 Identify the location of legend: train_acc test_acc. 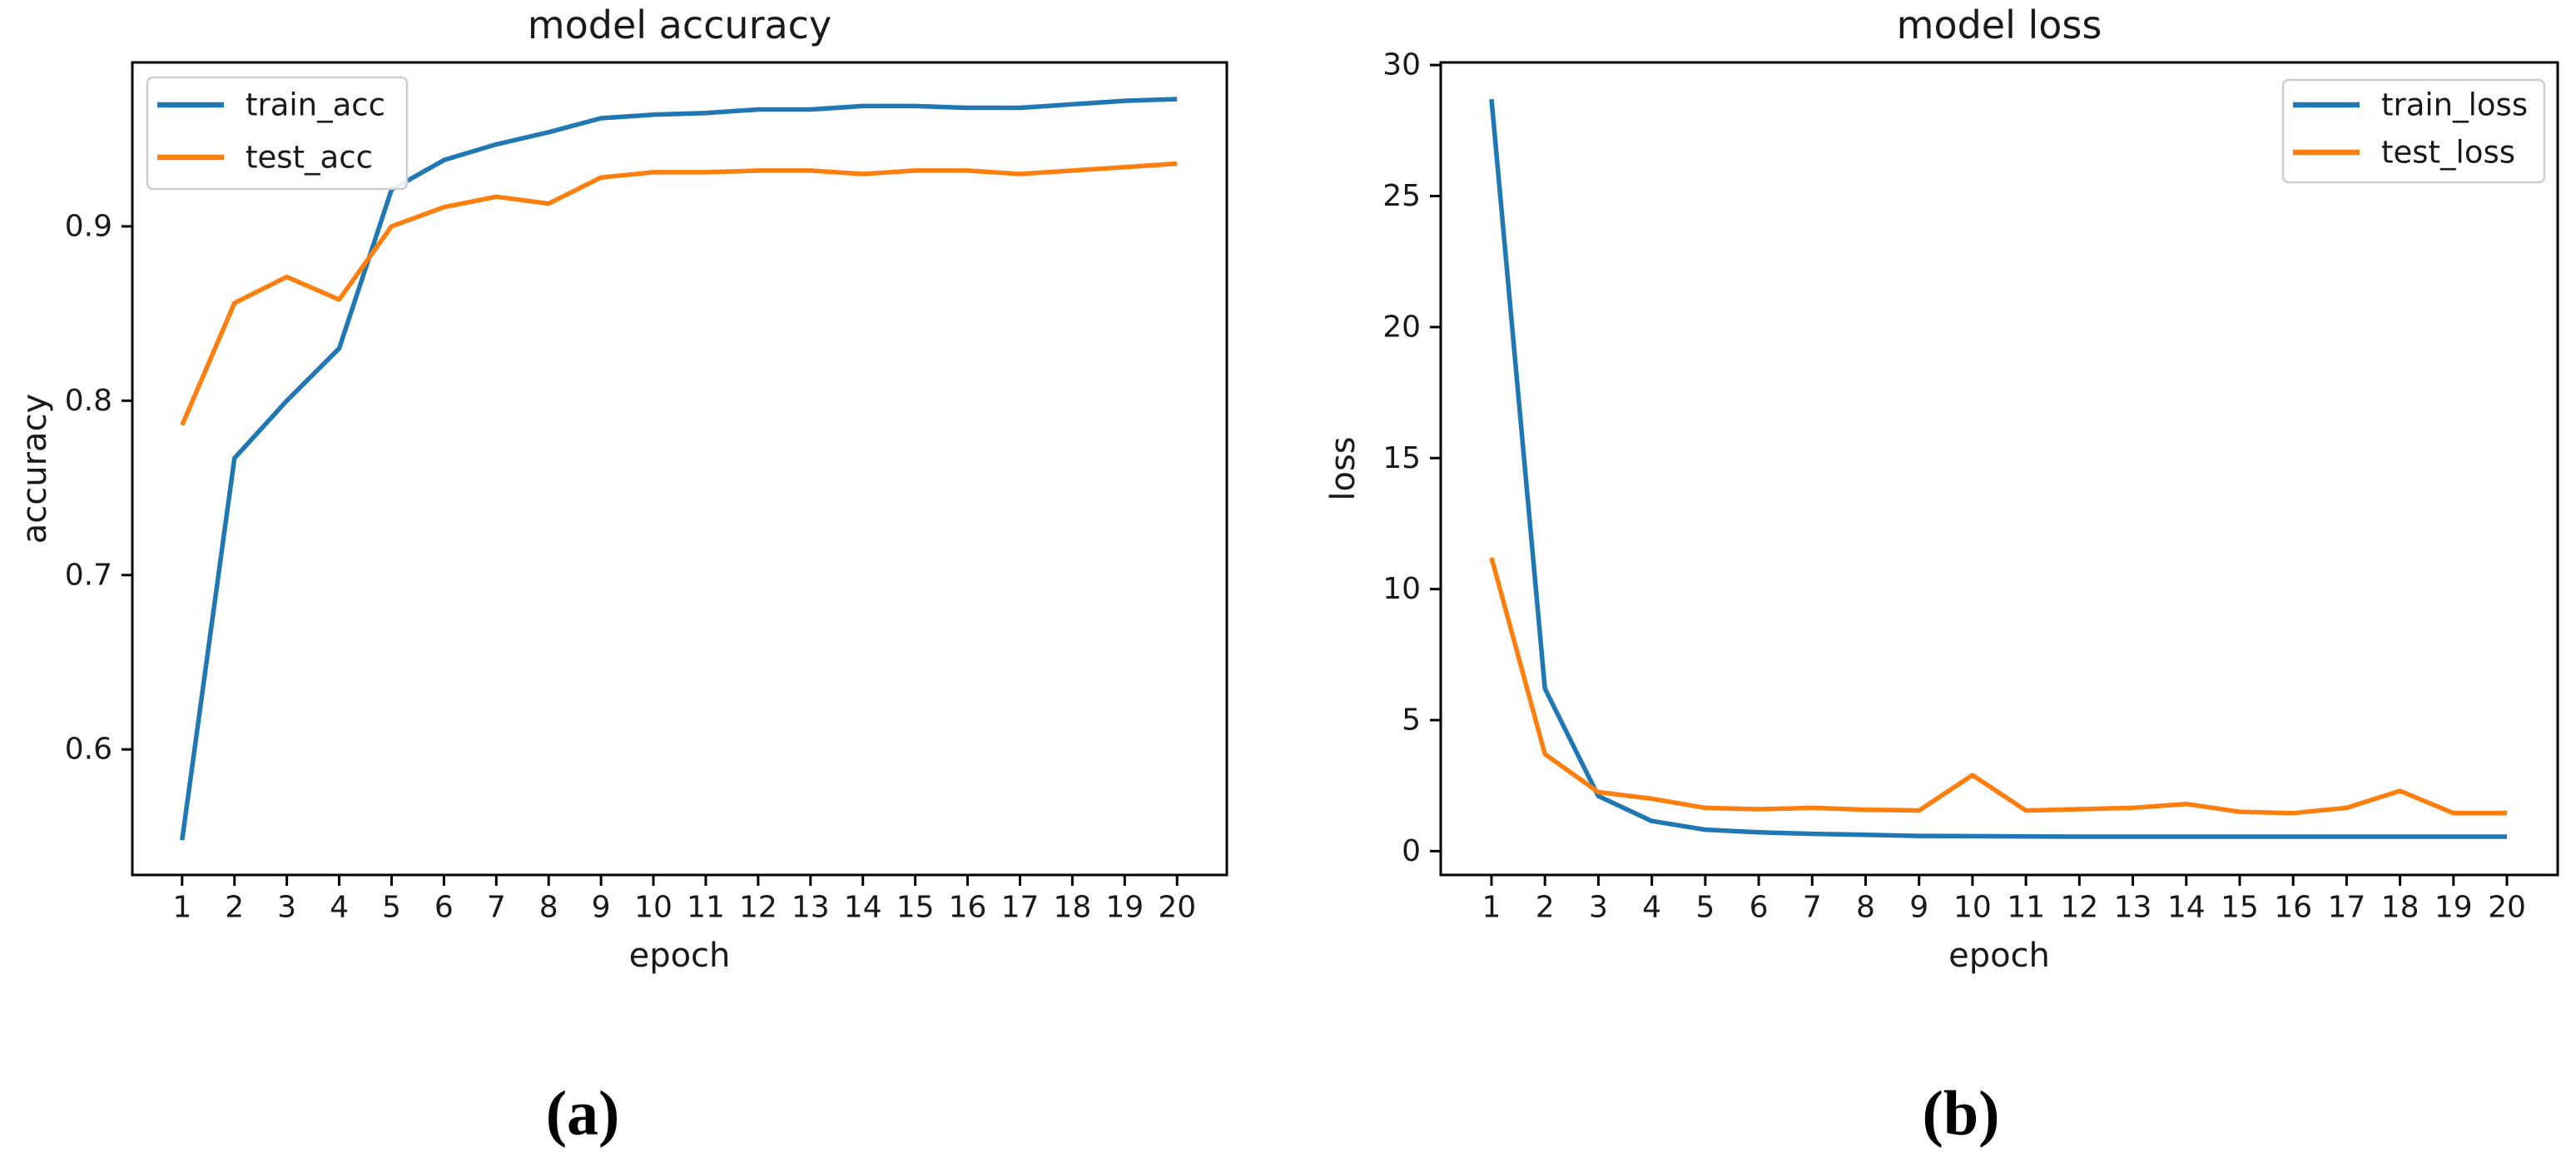
(277, 134).